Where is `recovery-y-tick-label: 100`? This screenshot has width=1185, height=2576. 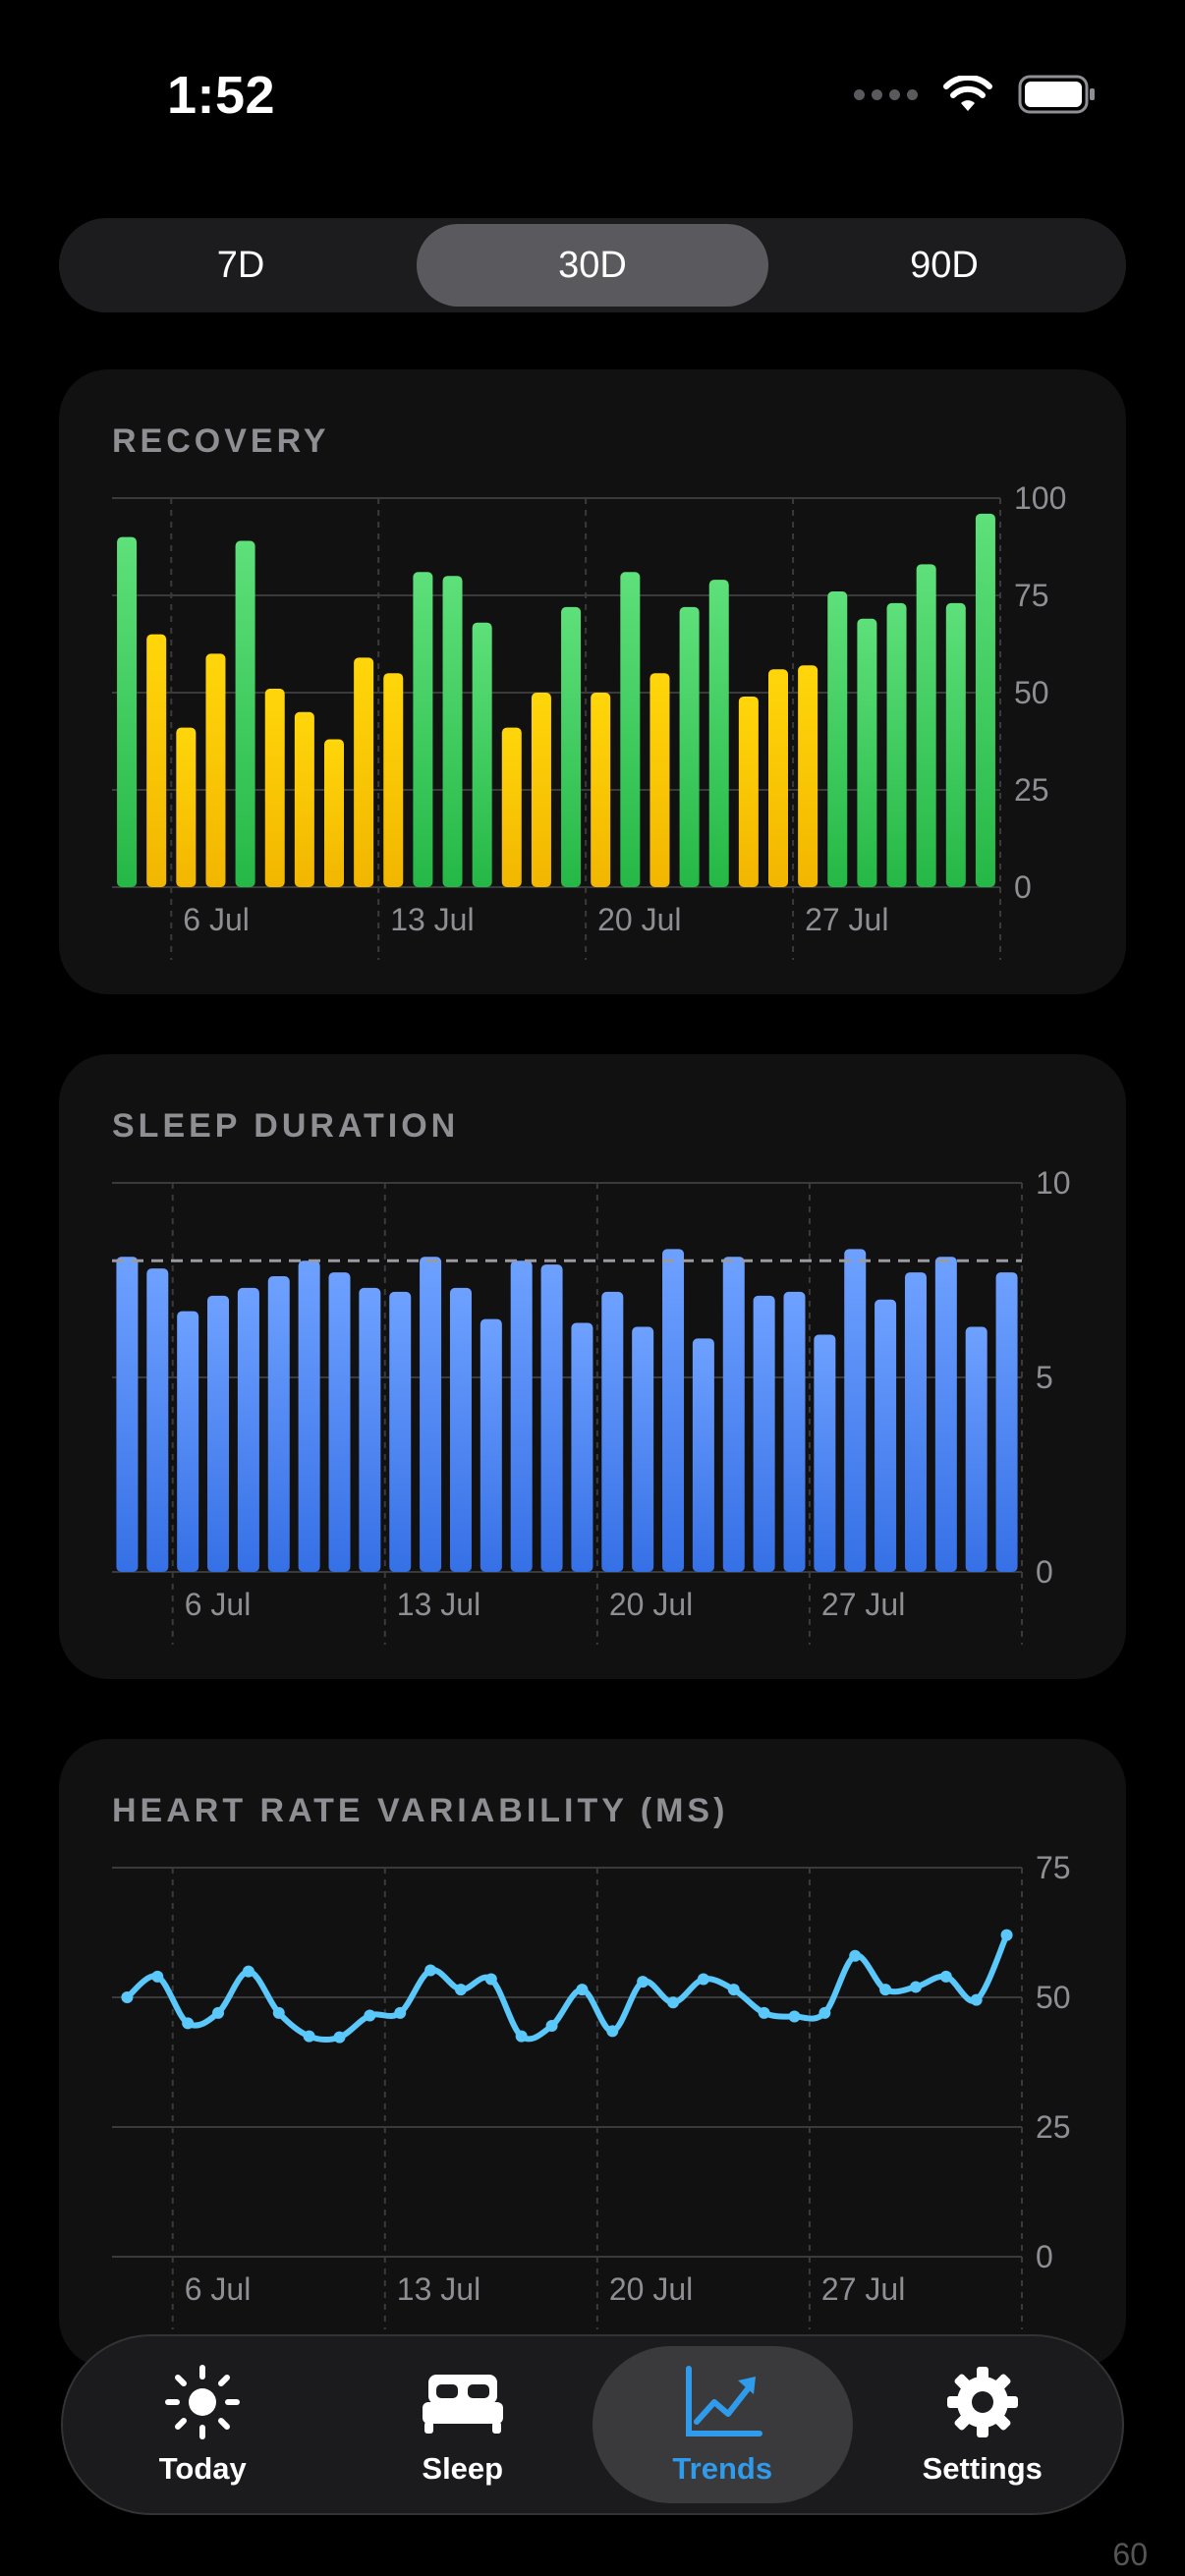
recovery-y-tick-label: 100 is located at coordinates (1040, 498).